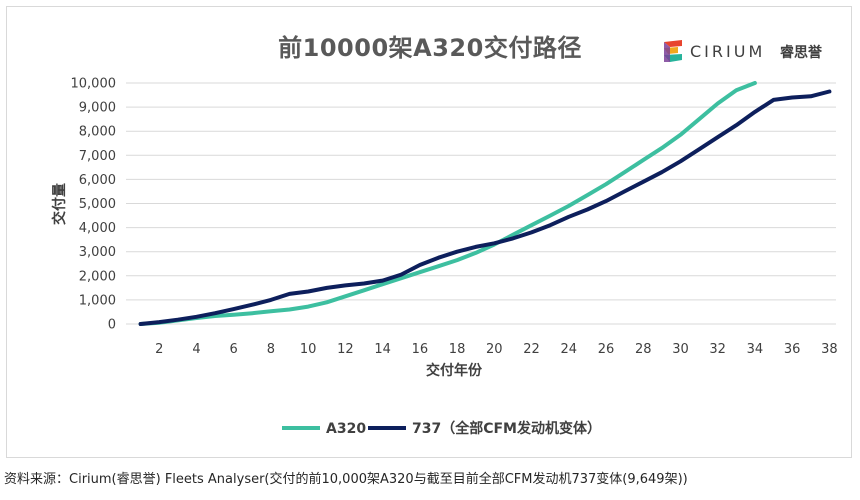  Describe the element at coordinates (792, 349) in the screenshot. I see `x-tick-label: 36` at that location.